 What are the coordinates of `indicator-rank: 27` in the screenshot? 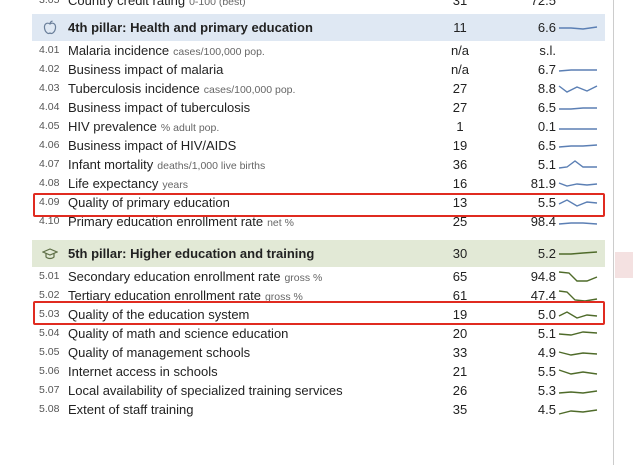 It's located at (460, 107).